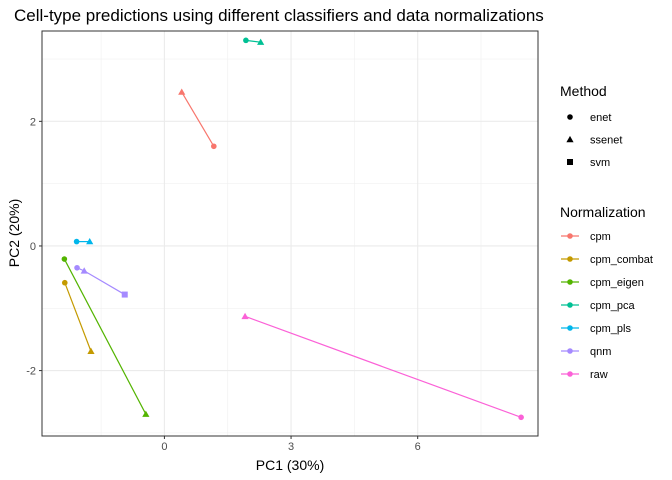 This screenshot has height=480, width=672. What do you see at coordinates (570, 305) in the screenshot?
I see `legend-key-cpm_pca` at bounding box center [570, 305].